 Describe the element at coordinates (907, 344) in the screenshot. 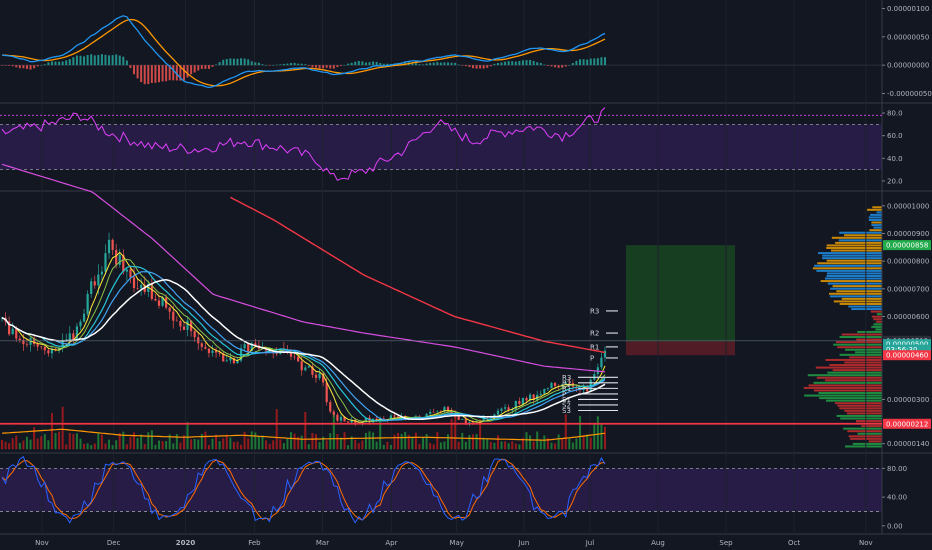

I see `price-tag-bg` at that location.